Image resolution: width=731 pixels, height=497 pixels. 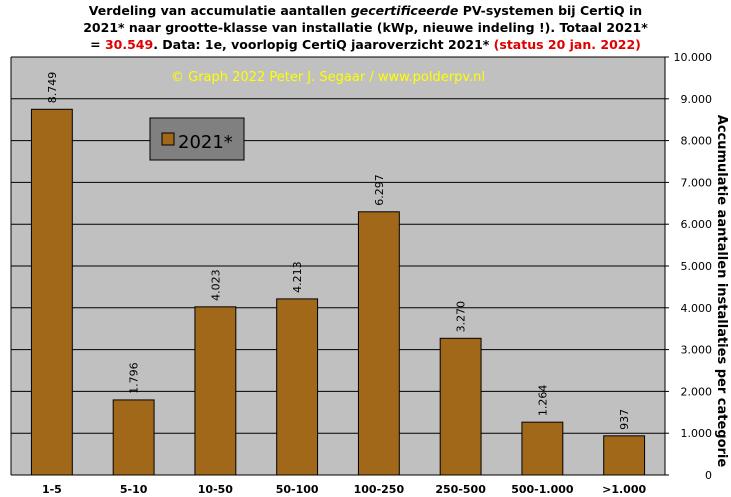 What do you see at coordinates (624, 419) in the screenshot?
I see `value-label: 937` at bounding box center [624, 419].